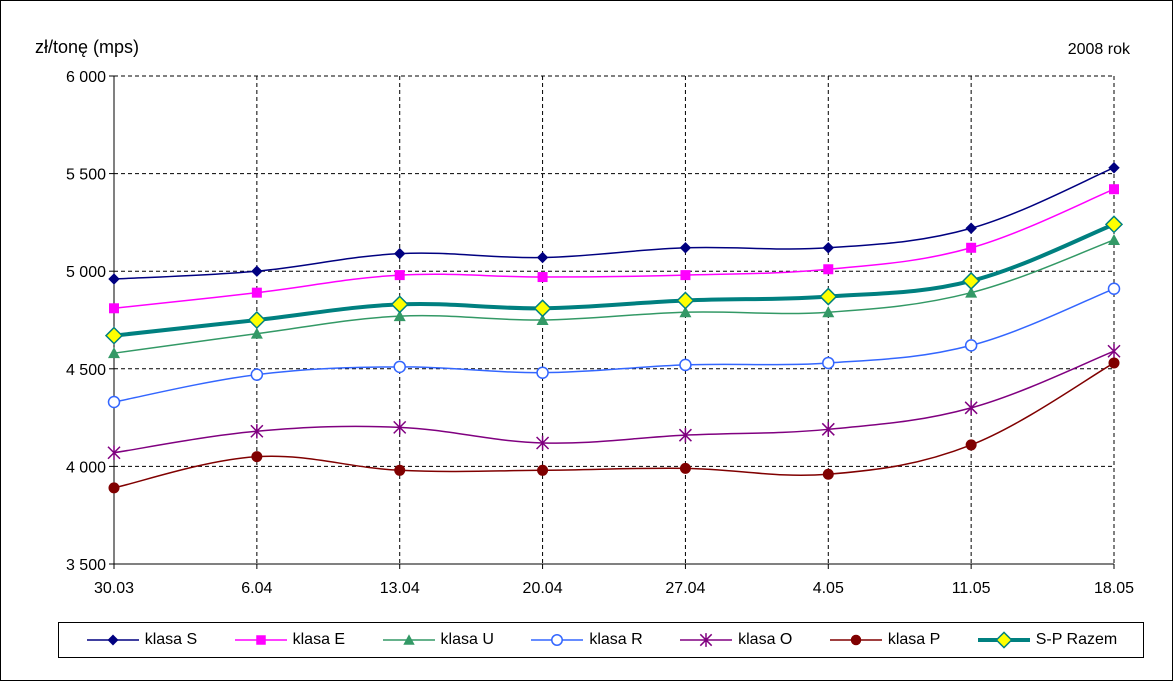 This screenshot has height=681, width=1173. What do you see at coordinates (735, 640) in the screenshot?
I see `legend-item-klasa-o: klasa O` at bounding box center [735, 640].